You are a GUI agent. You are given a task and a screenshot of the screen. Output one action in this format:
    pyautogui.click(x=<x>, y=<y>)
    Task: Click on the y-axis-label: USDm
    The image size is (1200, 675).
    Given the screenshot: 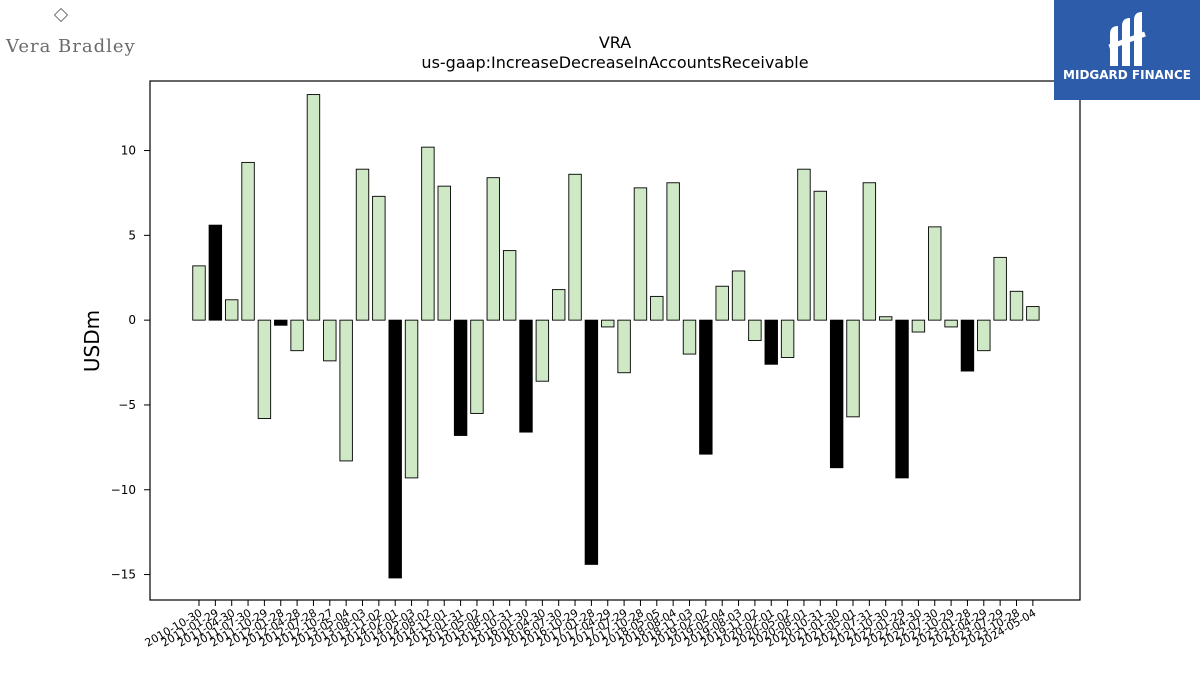 What is the action you would take?
    pyautogui.click(x=92, y=341)
    